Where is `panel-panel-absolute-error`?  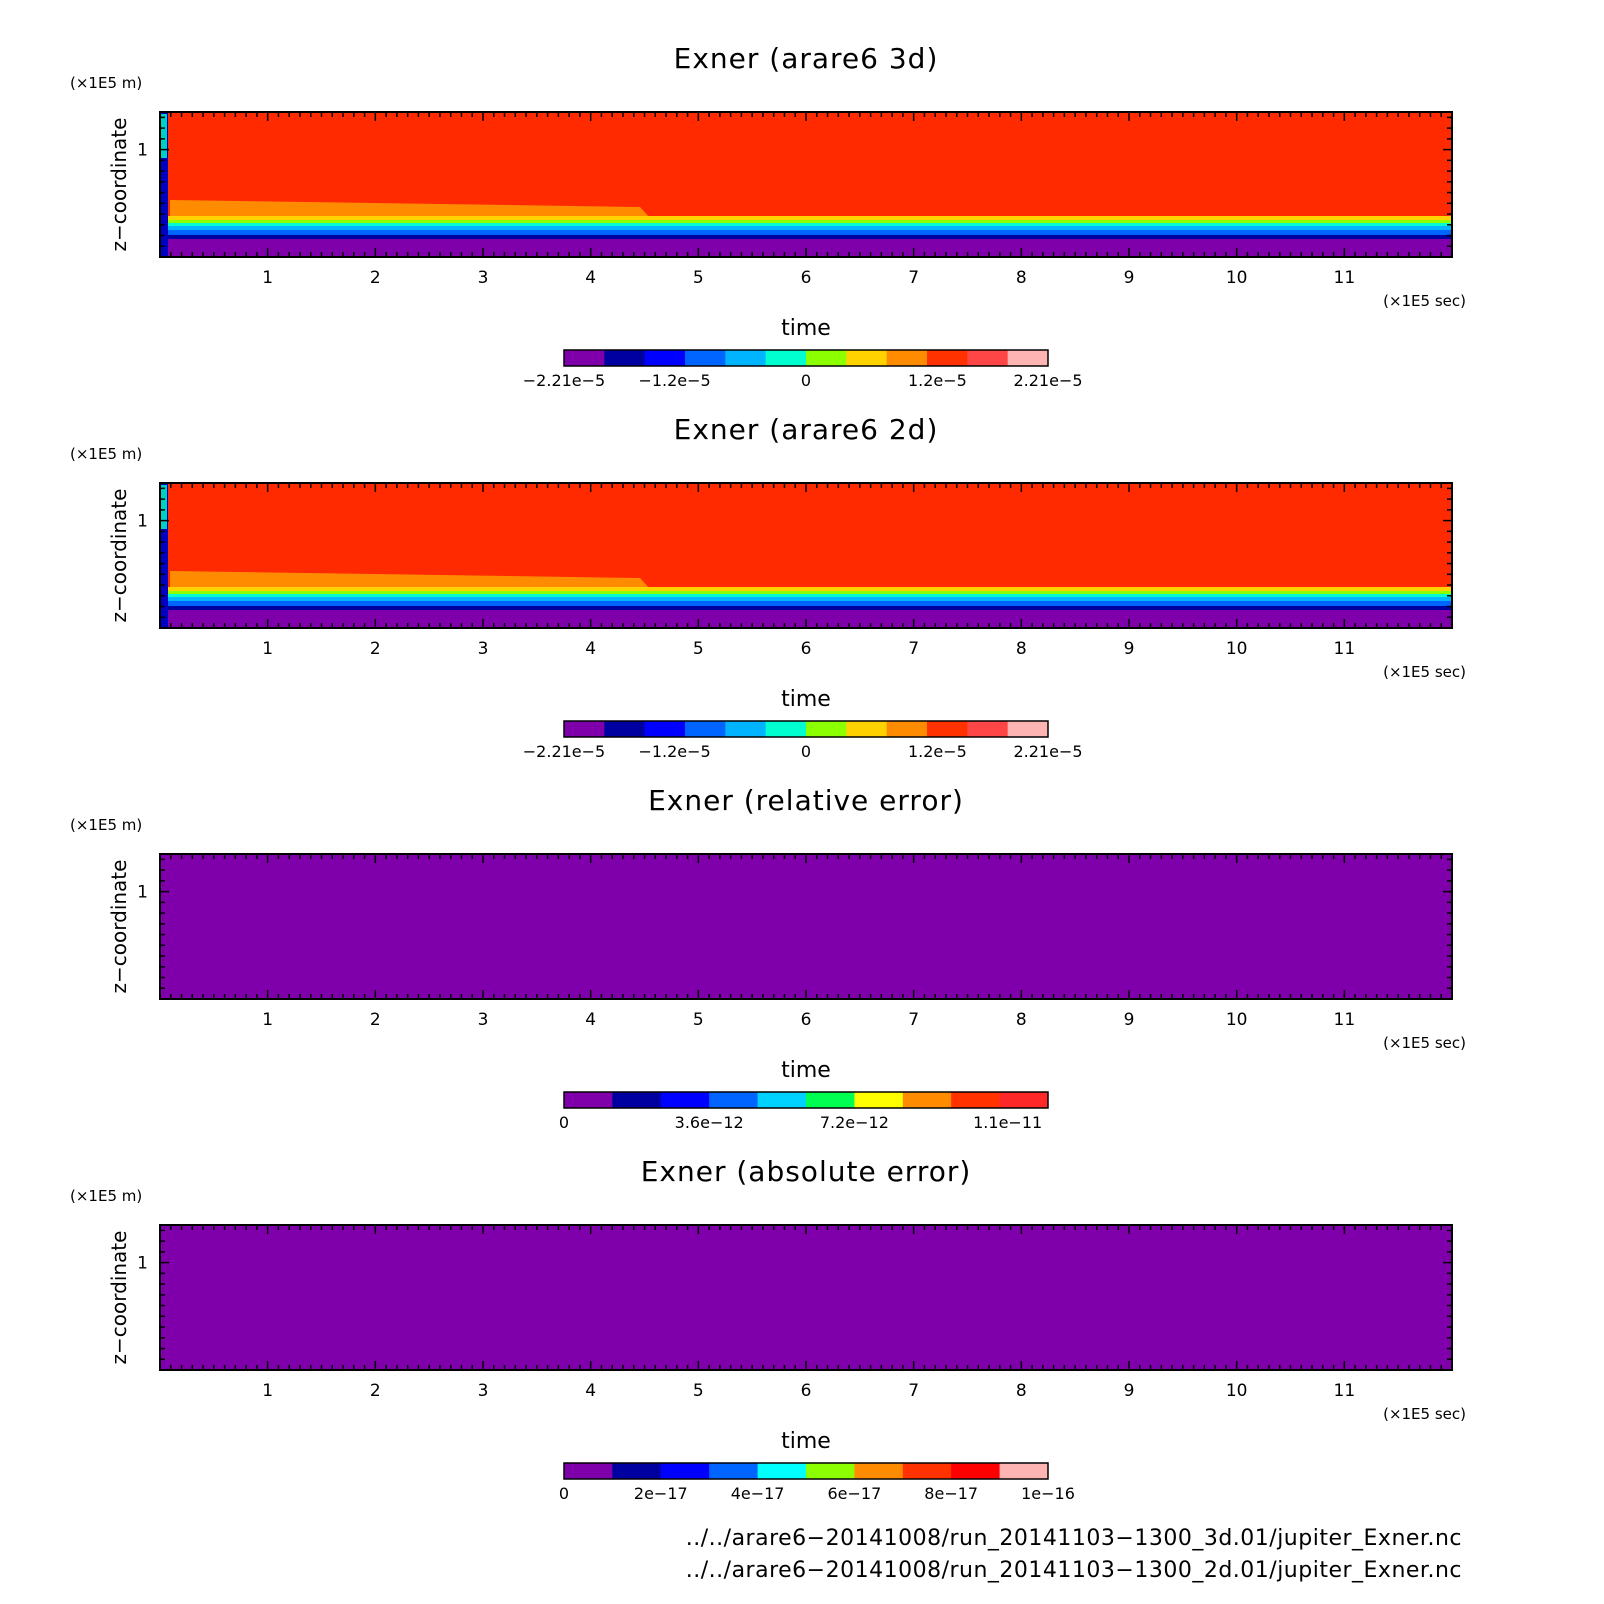 panel-panel-absolute-error is located at coordinates (806, 1352).